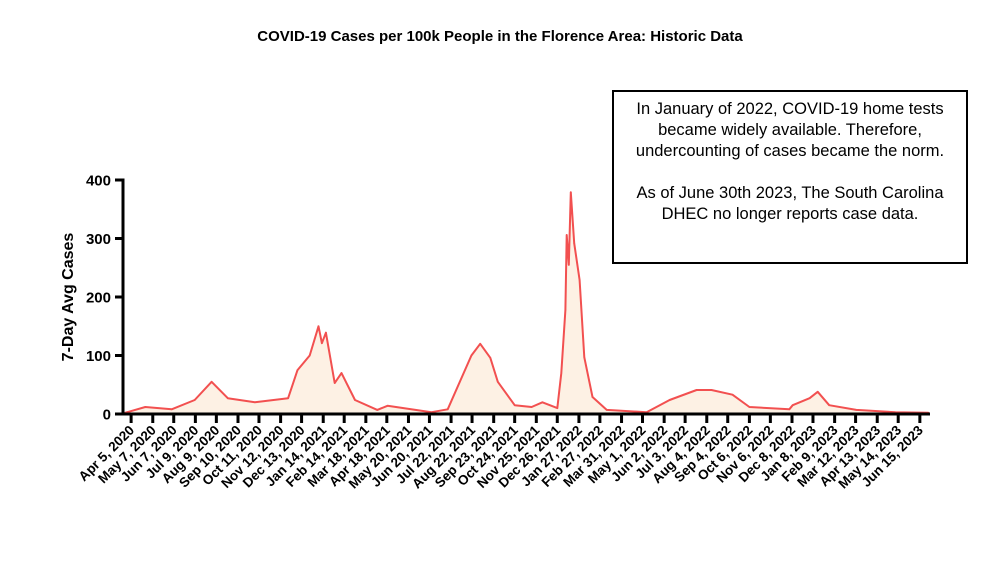 The height and width of the screenshot is (563, 1000). What do you see at coordinates (107, 415) in the screenshot?
I see `y-tick-label: 0` at bounding box center [107, 415].